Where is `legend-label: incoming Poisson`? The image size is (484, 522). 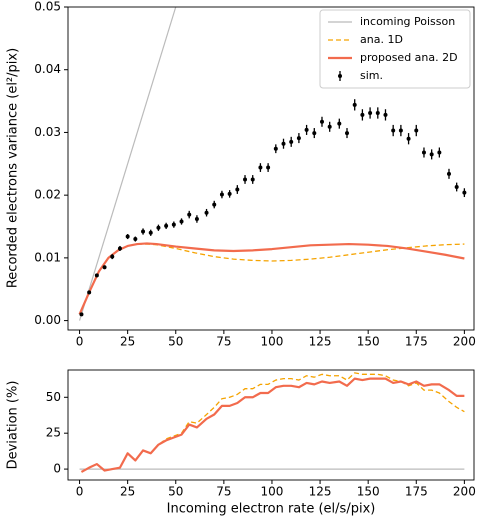 legend-label: incoming Poisson is located at coordinates (407, 21).